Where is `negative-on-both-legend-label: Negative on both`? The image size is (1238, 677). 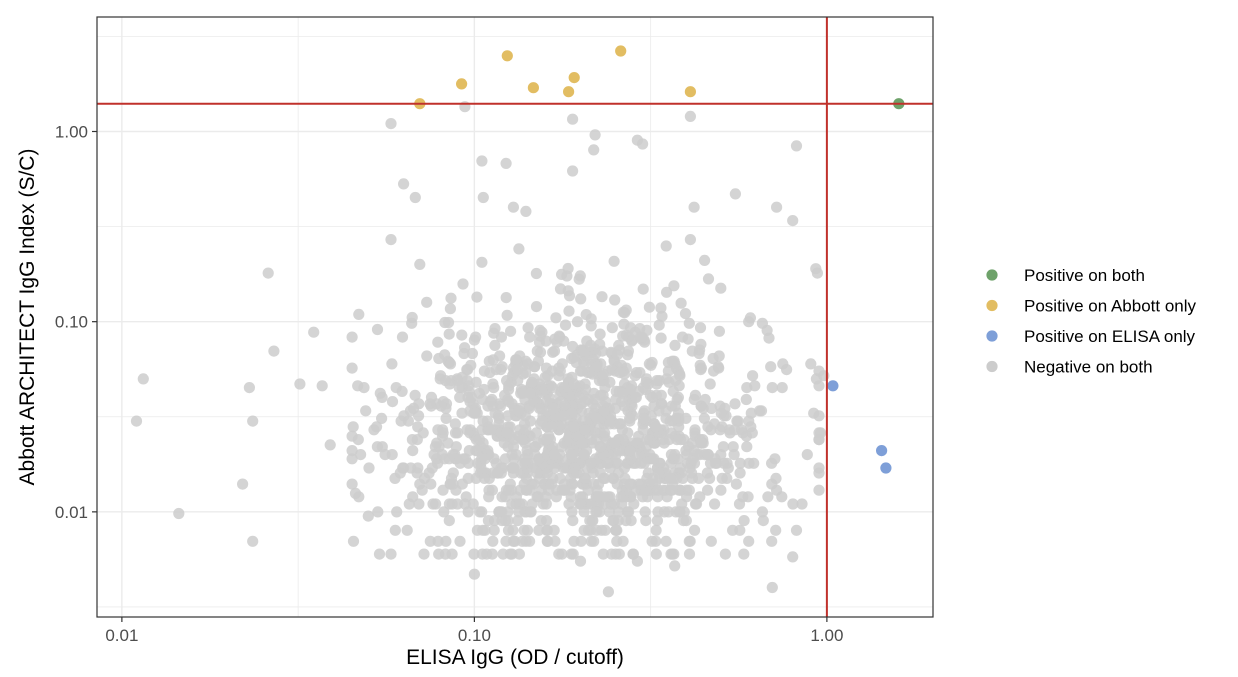
negative-on-both-legend-label: Negative on both is located at coordinates (1088, 367).